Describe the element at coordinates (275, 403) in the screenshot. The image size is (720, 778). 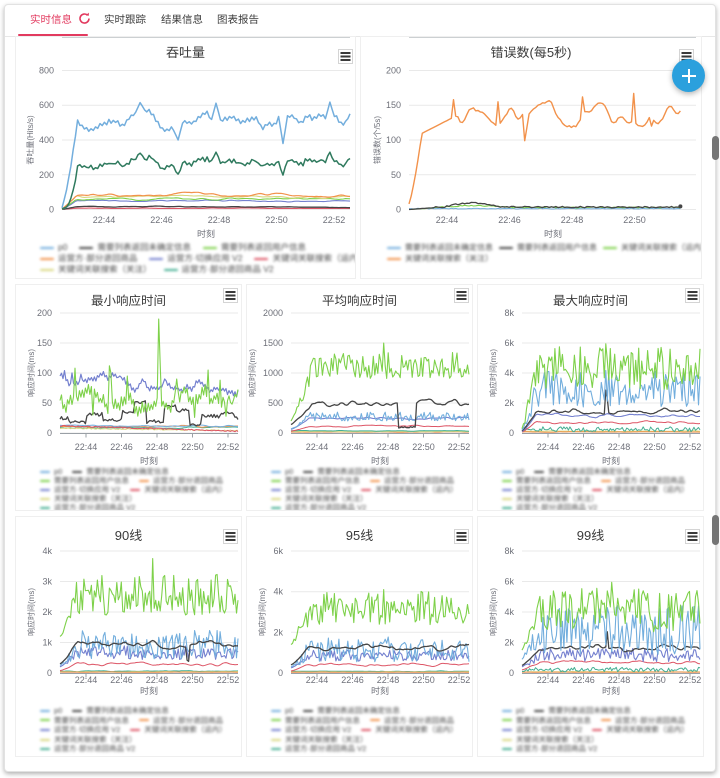
I see `svg-text: 500` at that location.